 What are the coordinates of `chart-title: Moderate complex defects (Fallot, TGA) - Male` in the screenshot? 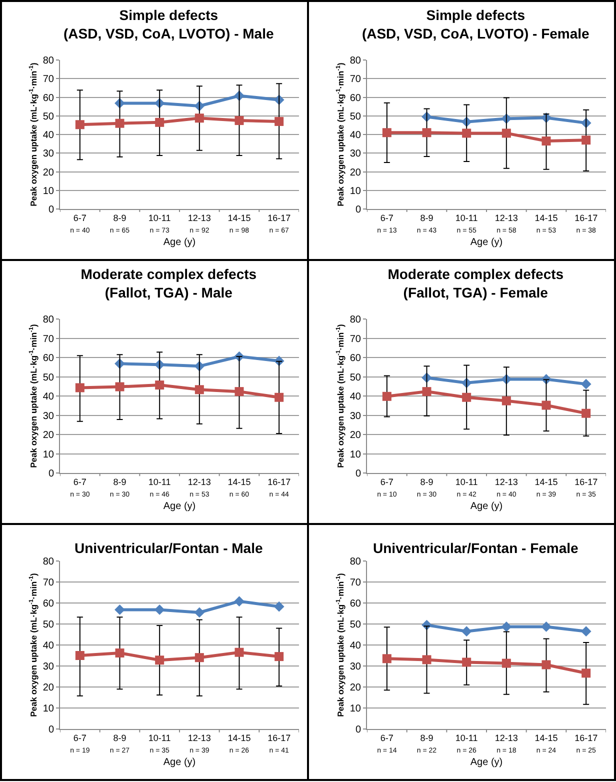 It's located at (168, 283).